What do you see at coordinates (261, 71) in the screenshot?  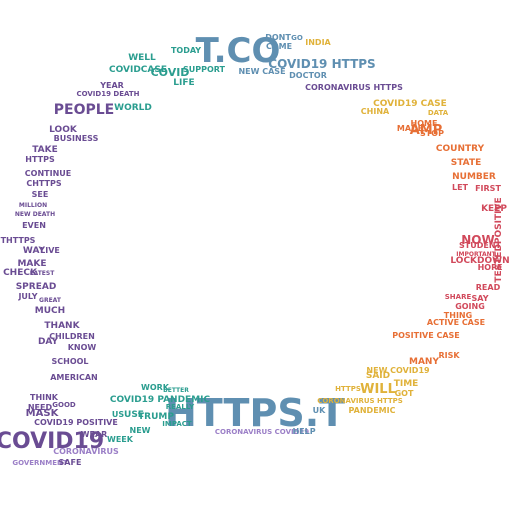 I see `cloud-word: NEW CASE` at bounding box center [261, 71].